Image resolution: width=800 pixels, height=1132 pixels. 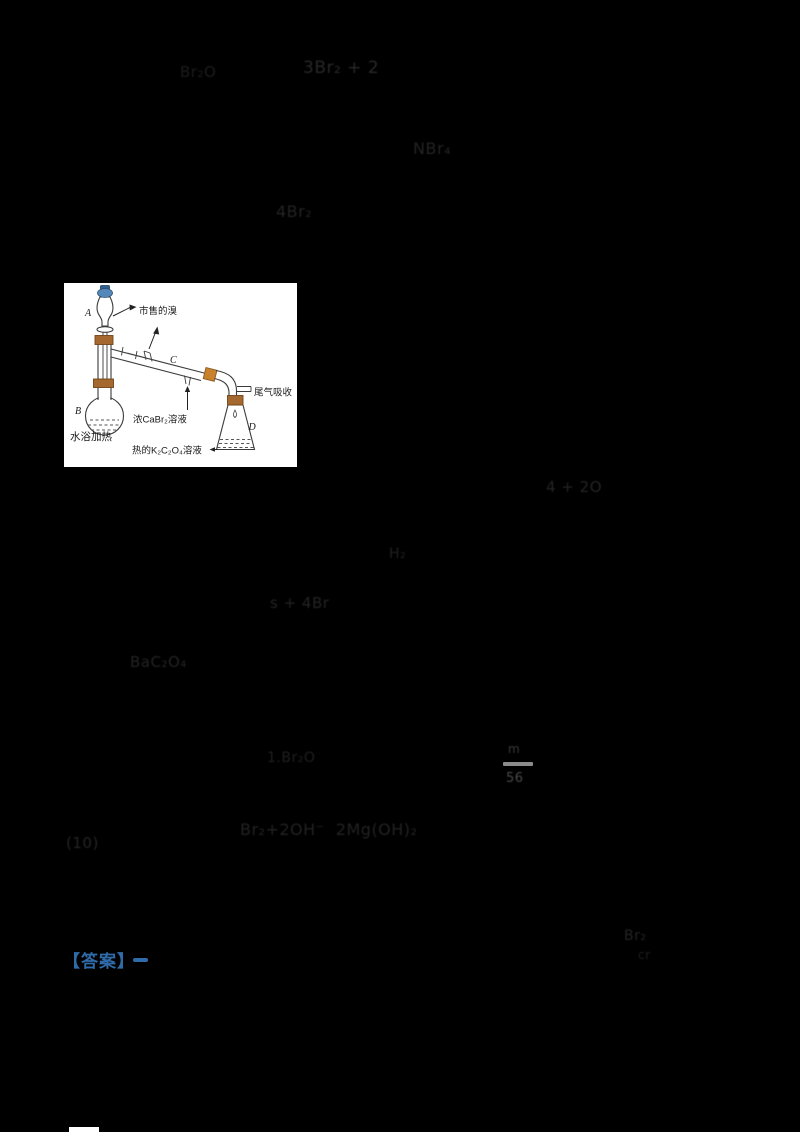 What do you see at coordinates (158, 662) in the screenshot?
I see `ghost-text-fragment: BaC₂O₄` at bounding box center [158, 662].